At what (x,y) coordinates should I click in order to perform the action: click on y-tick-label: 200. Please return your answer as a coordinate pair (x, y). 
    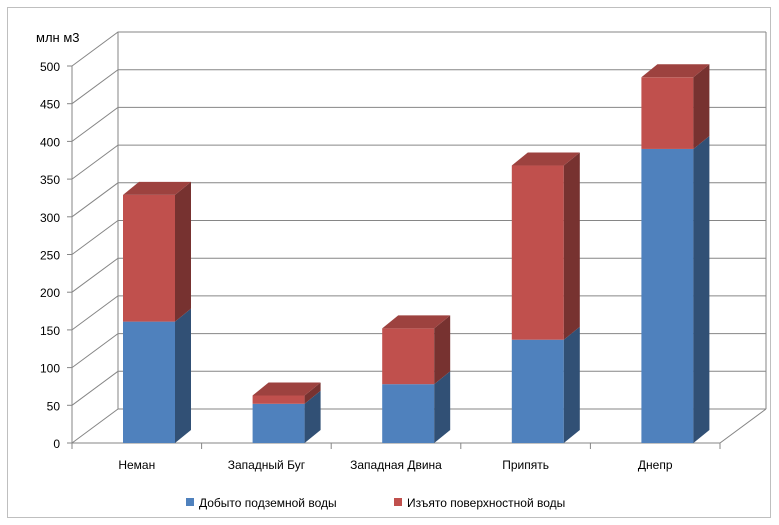
    Looking at the image, I should click on (50, 293).